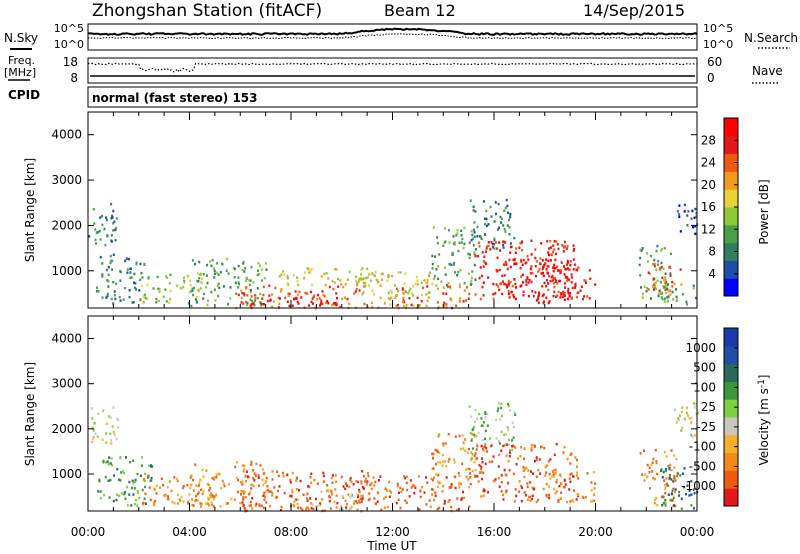 This screenshot has width=800, height=554. Describe the element at coordinates (708, 163) in the screenshot. I see `power-colorbar-label-1: 24` at that location.